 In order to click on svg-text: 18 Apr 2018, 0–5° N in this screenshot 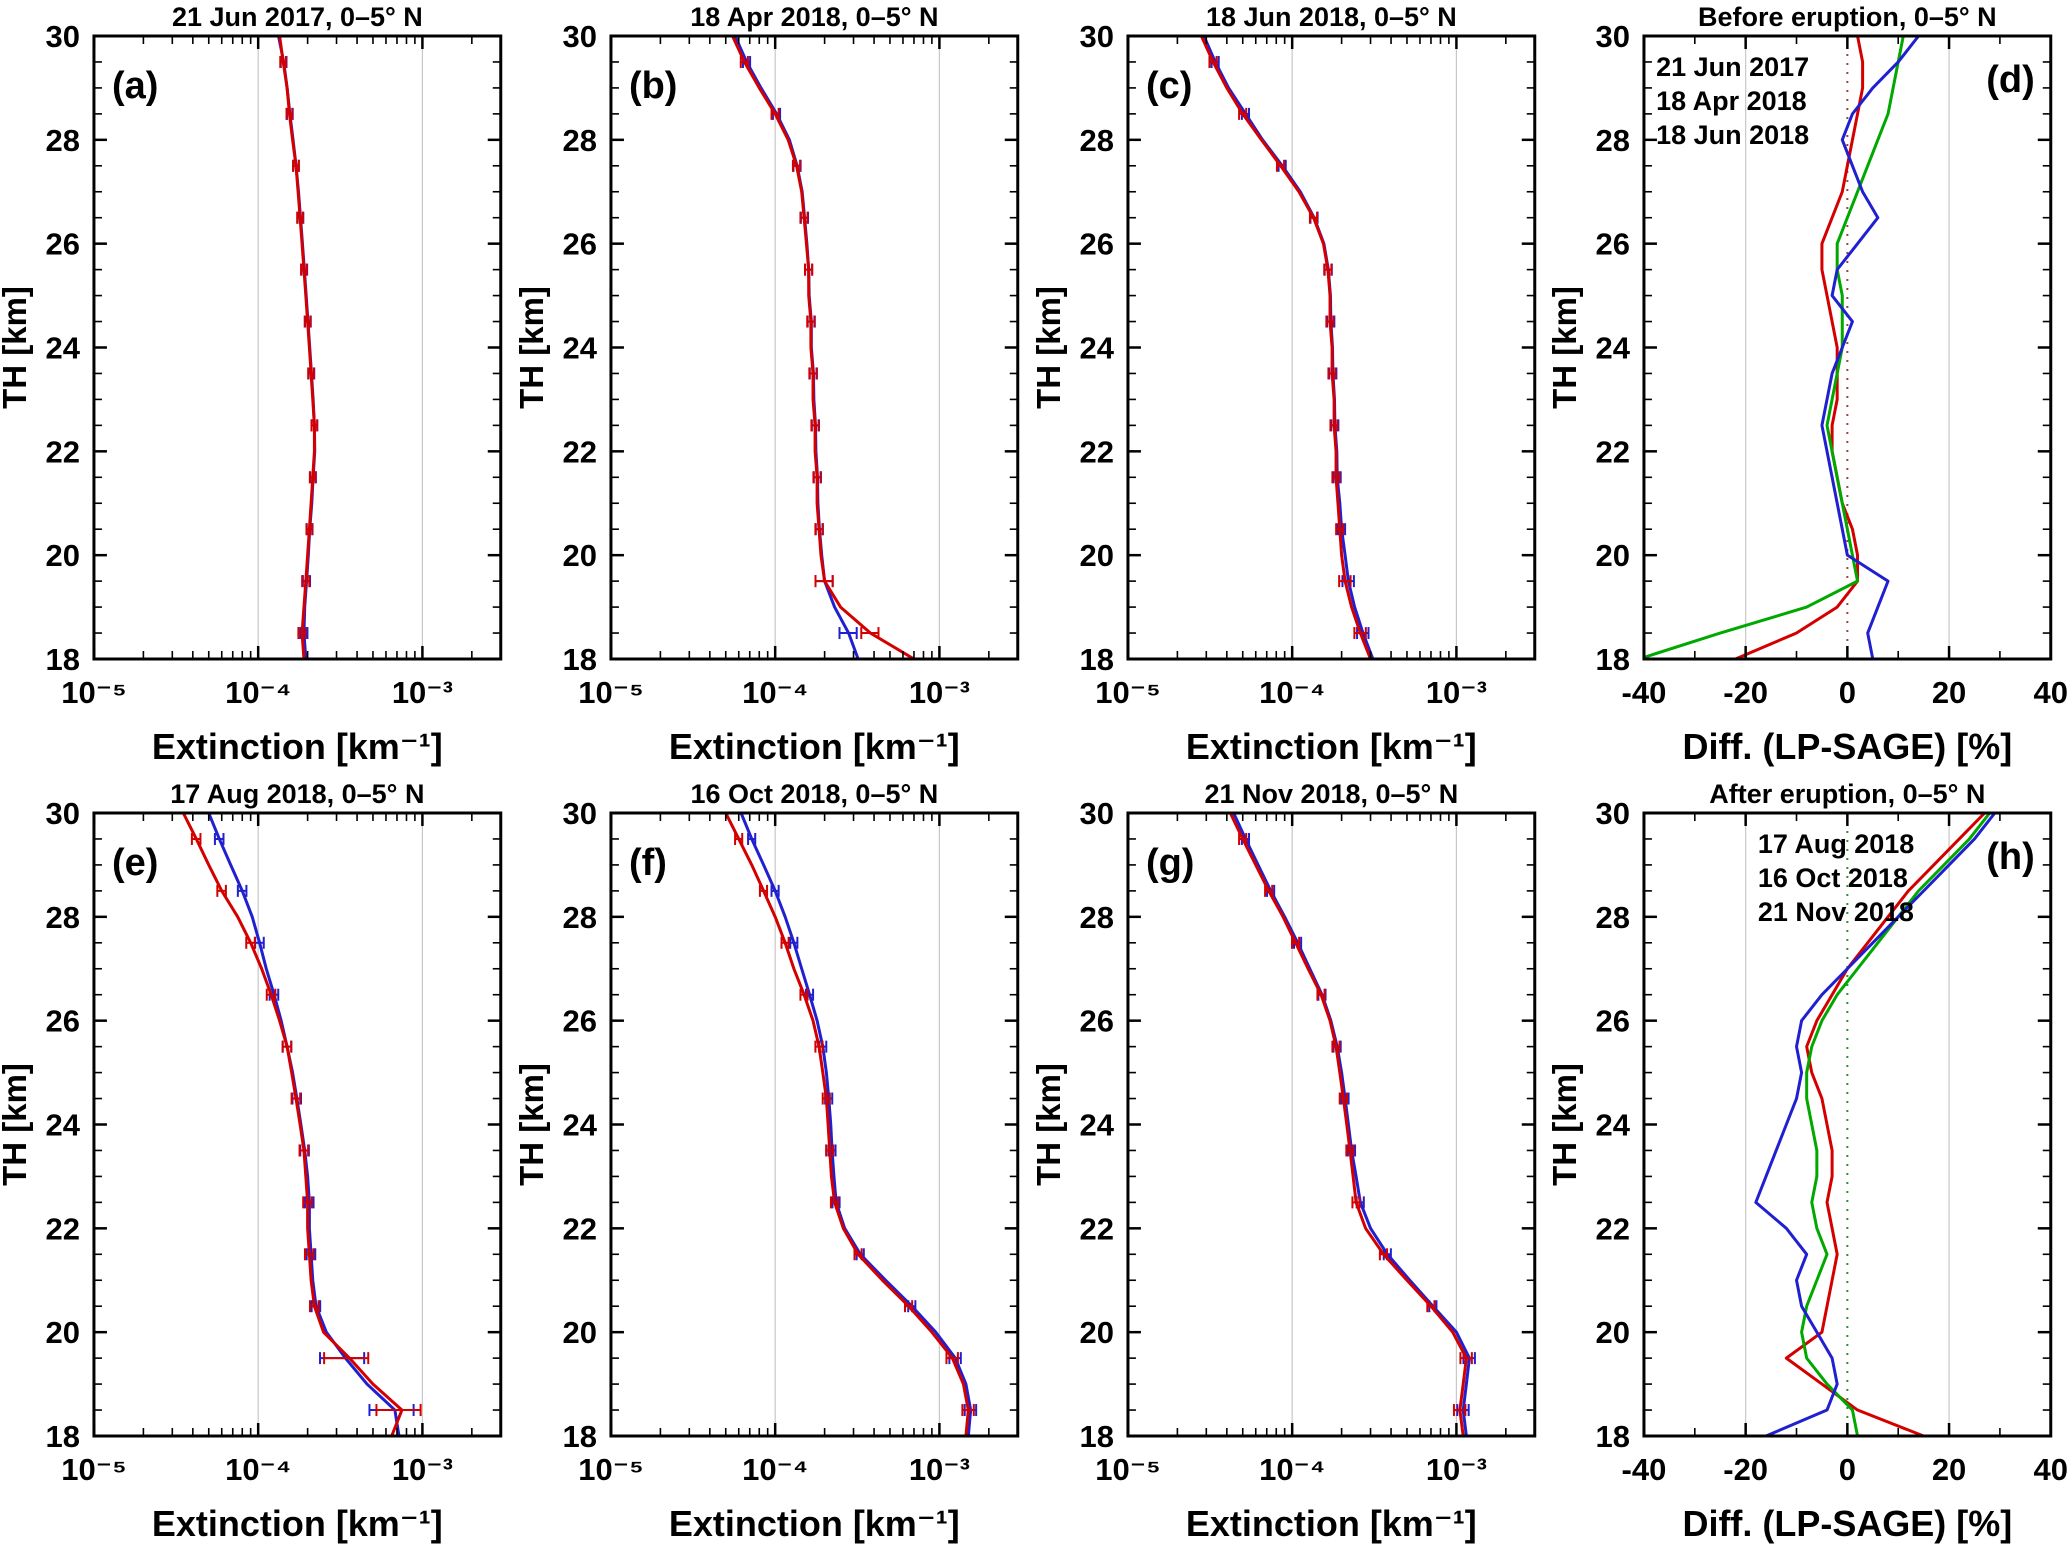, I will do `click(814, 17)`.